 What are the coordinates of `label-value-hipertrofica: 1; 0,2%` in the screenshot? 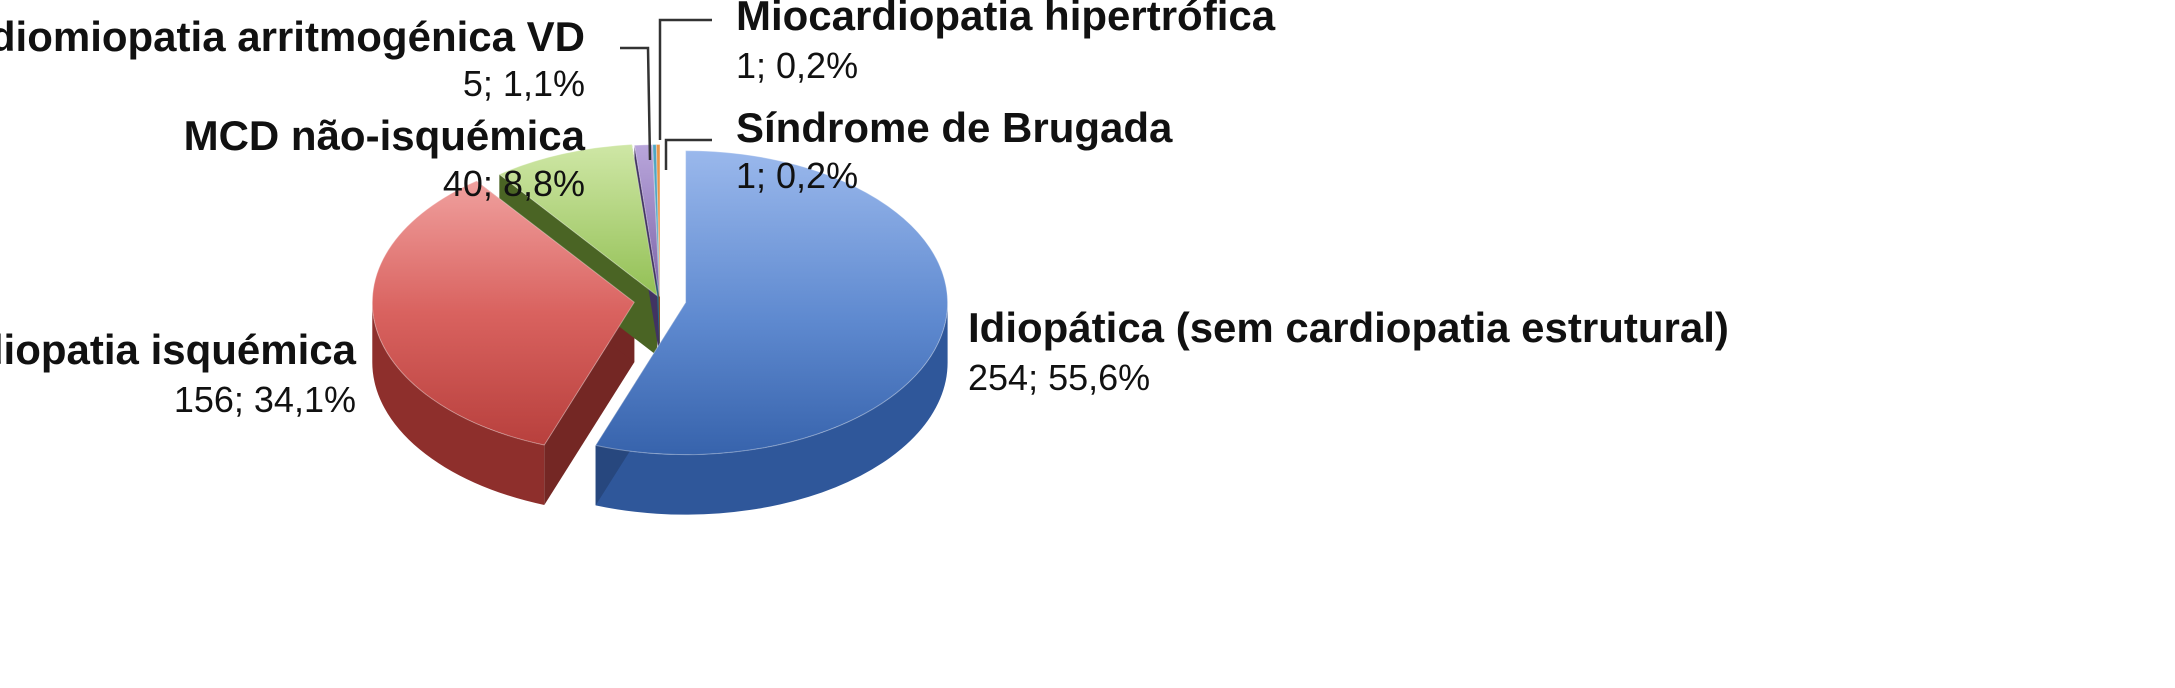 It's located at (797, 65).